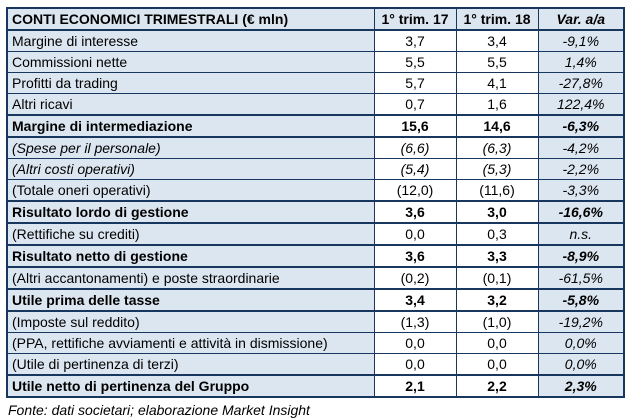 This screenshot has height=418, width=629. What do you see at coordinates (581, 278) in the screenshot?
I see `yoy-change-value: -61,5%` at bounding box center [581, 278].